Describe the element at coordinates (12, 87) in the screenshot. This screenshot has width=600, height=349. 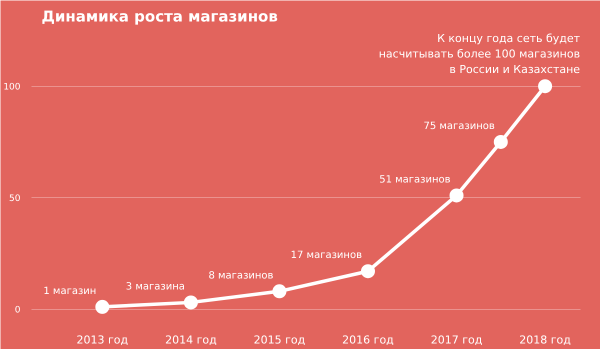
I see `y-tick-label: 100` at that location.